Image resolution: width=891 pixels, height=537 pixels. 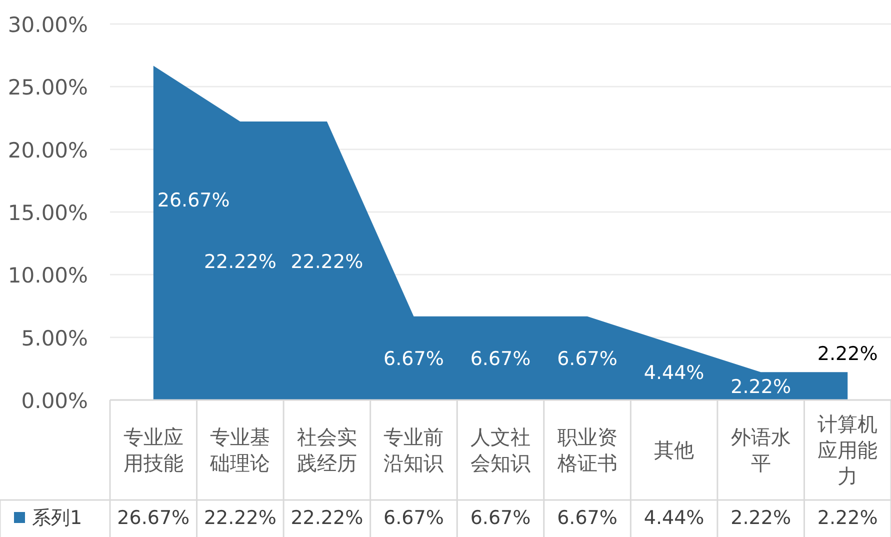 What do you see at coordinates (674, 373) in the screenshot?
I see `text: 4.44%` at bounding box center [674, 373].